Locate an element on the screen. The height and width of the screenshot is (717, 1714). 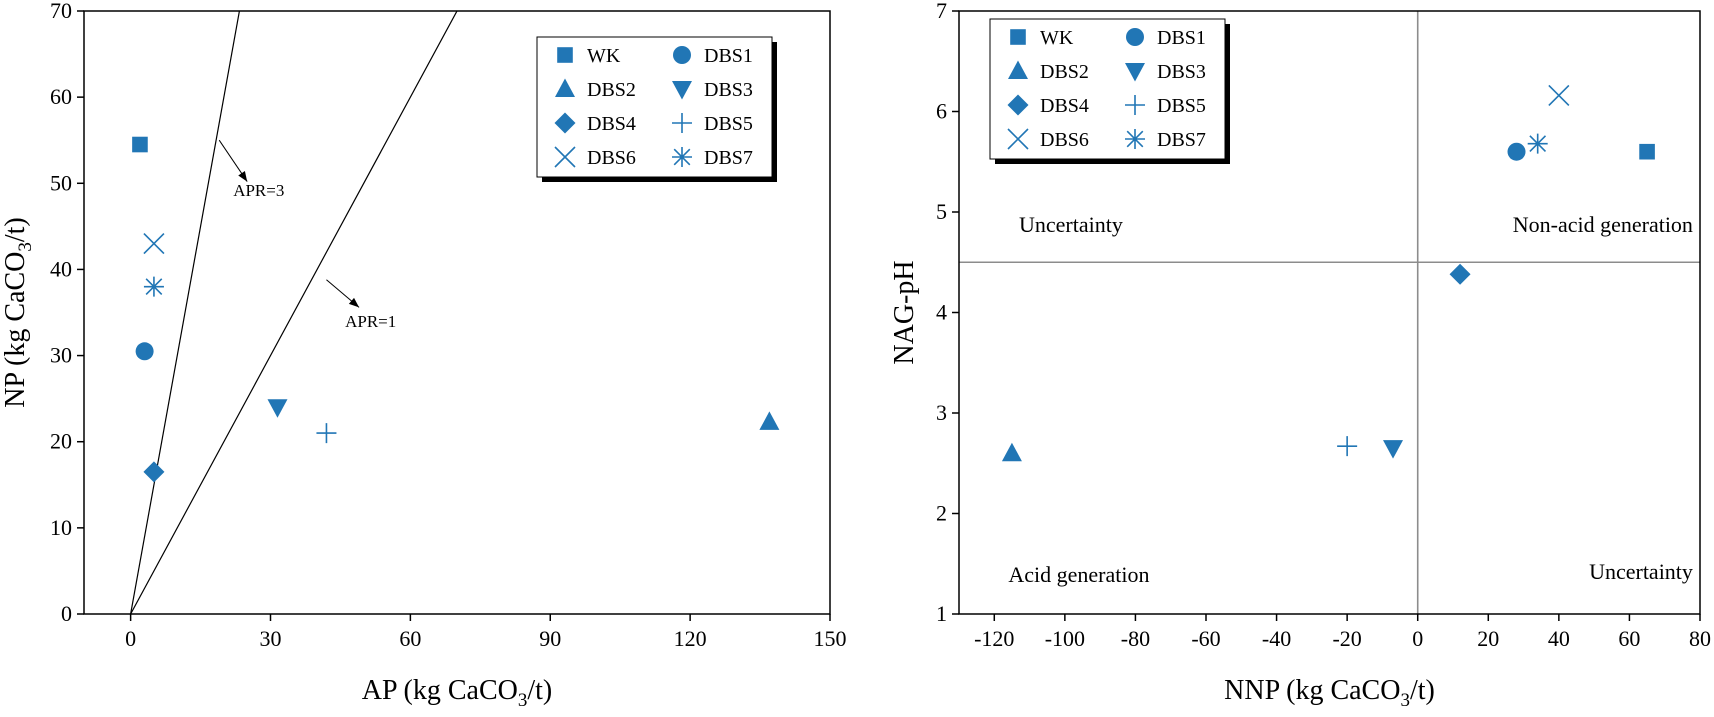
legend-marker-dbs7 is located at coordinates (1135, 139).